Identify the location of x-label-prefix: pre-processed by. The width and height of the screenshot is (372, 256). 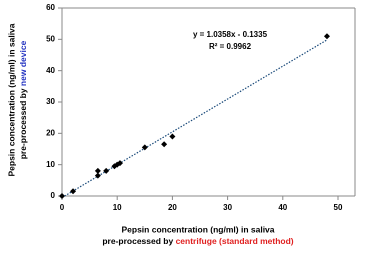
(138, 241).